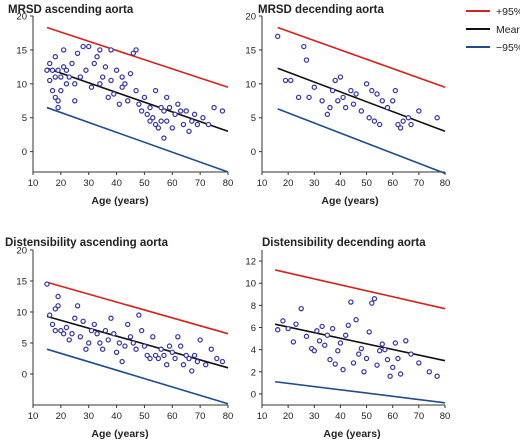  Describe the element at coordinates (253, 394) in the screenshot. I see `y-tick-label: 0` at that location.